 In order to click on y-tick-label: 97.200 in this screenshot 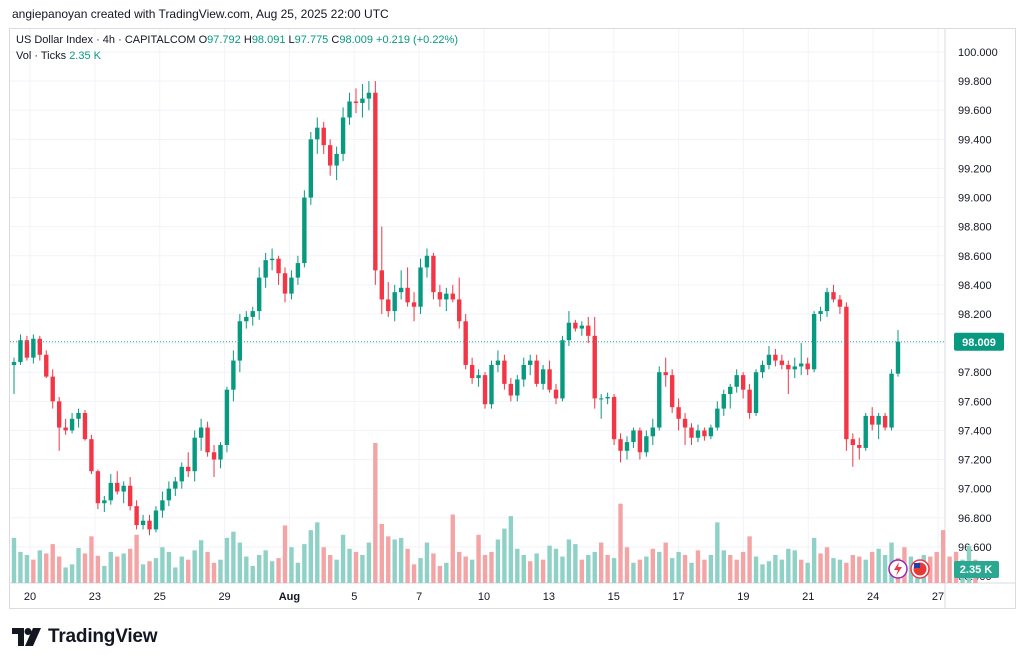, I will do `click(975, 461)`.